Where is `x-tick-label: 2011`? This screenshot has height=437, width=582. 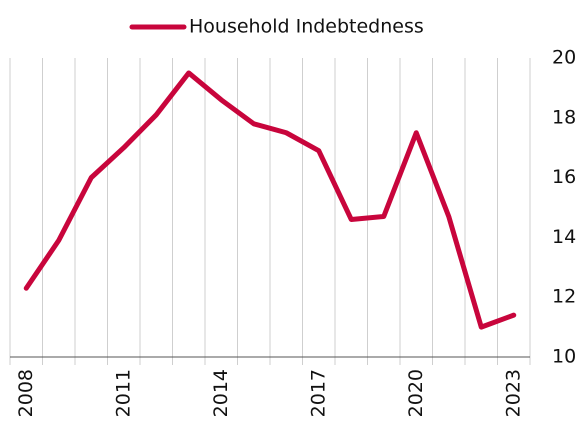 x-tick-label: 2011 is located at coordinates (123, 393).